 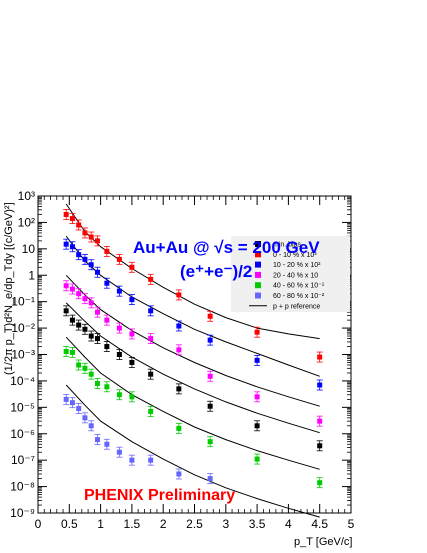 I want to click on chart-subtitle: (e⁺+e⁻)/2, so click(x=216, y=271).